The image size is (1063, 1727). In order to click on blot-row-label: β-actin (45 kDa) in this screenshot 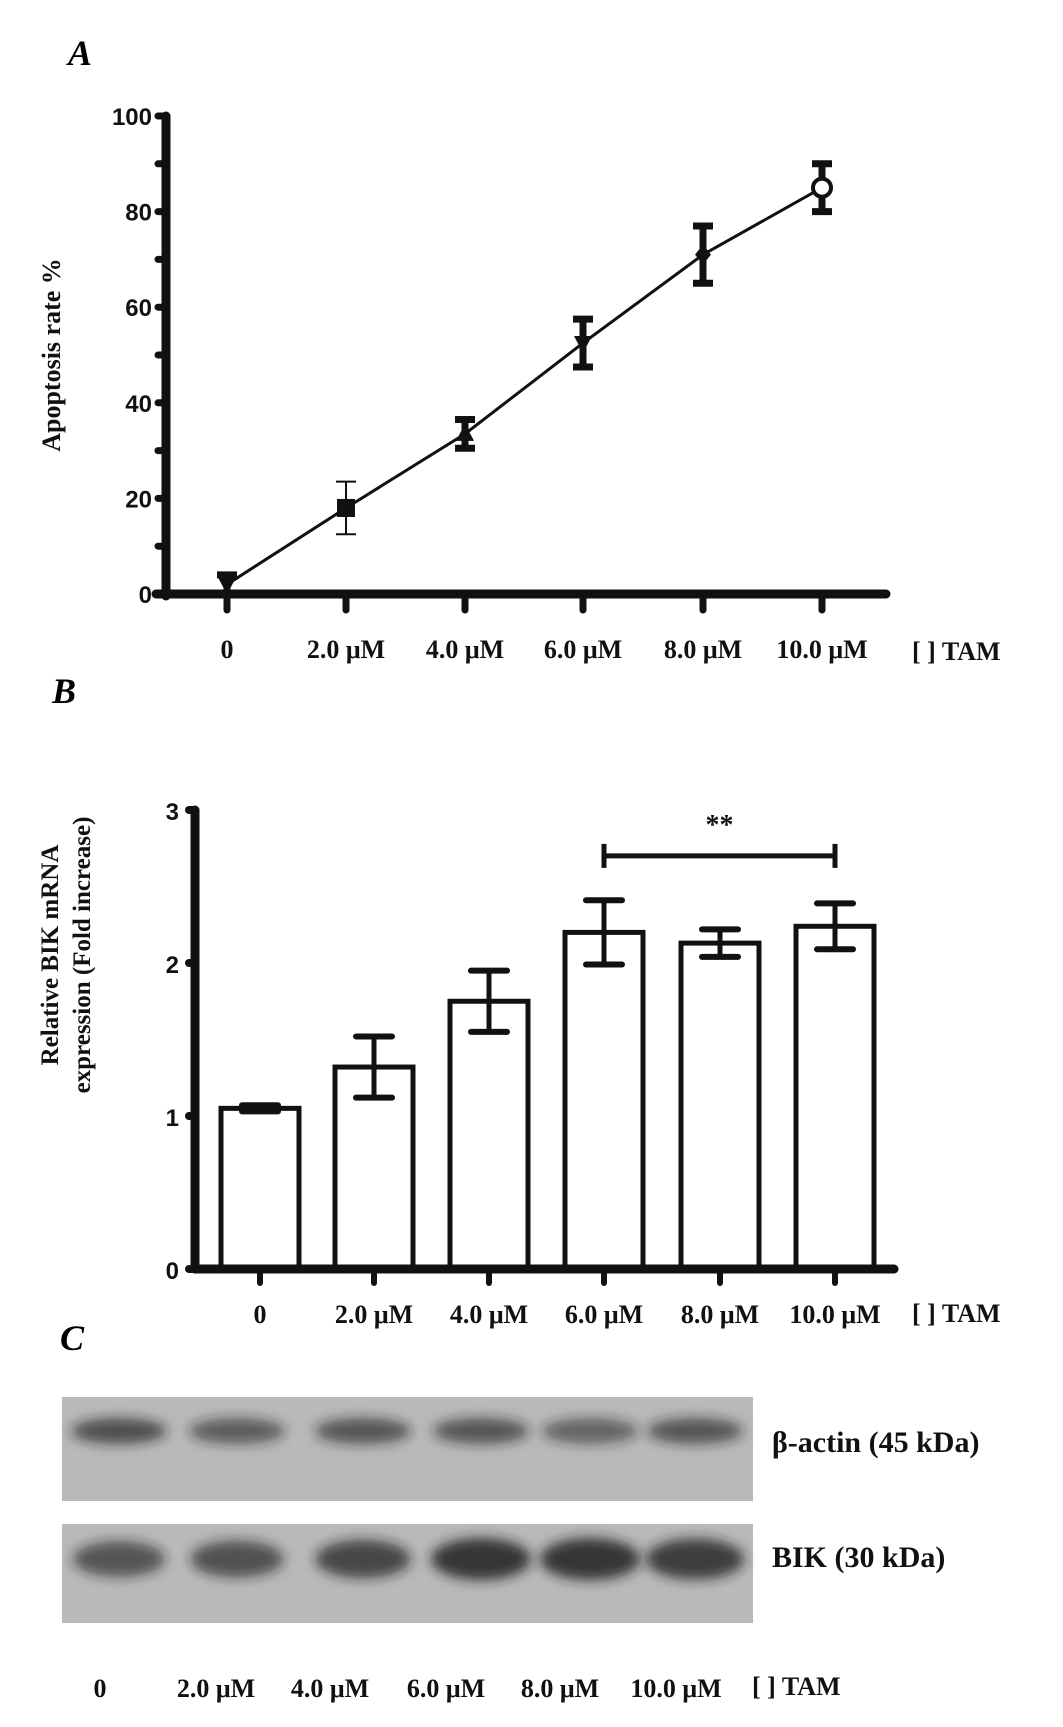, I will do `click(875, 1442)`.